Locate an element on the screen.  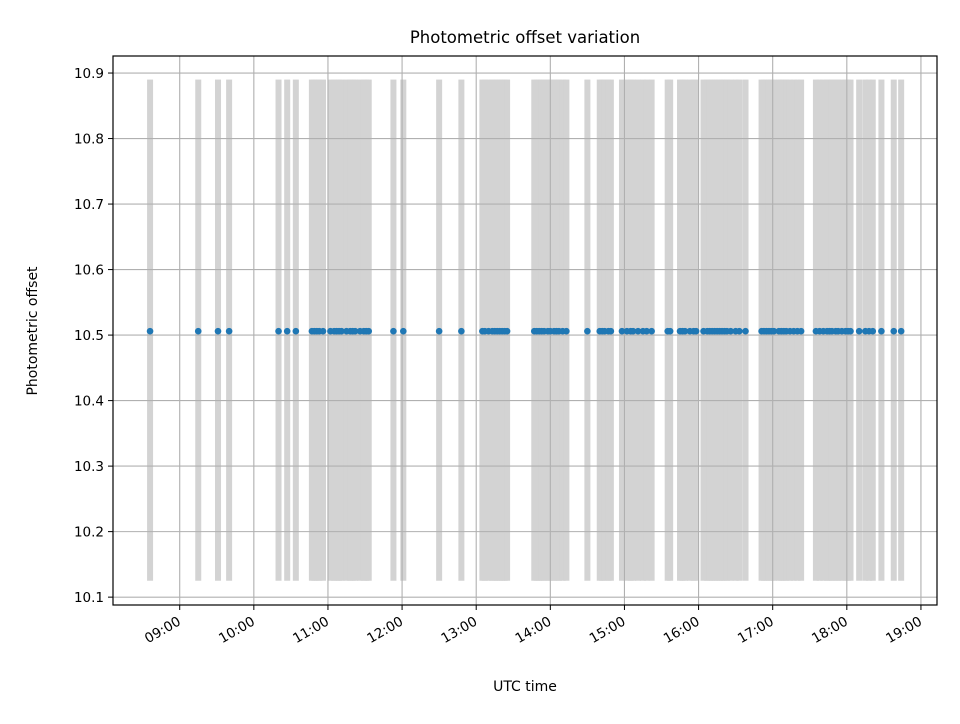
y-tick-label-2: 10.3 is located at coordinates (89, 467).